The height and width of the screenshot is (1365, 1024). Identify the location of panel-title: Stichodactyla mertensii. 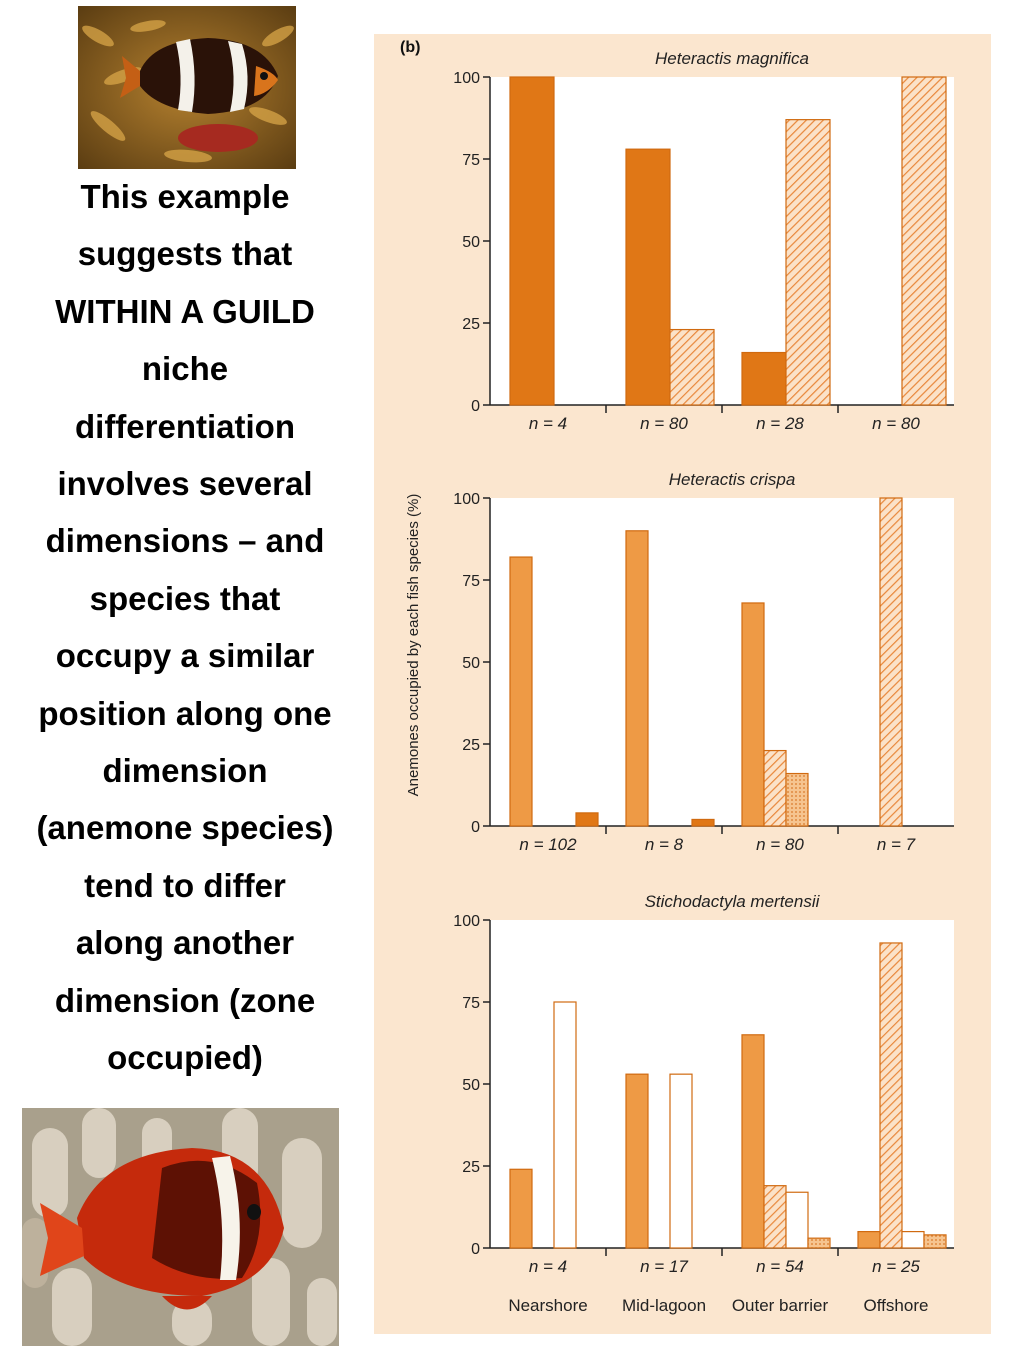
(733, 901).